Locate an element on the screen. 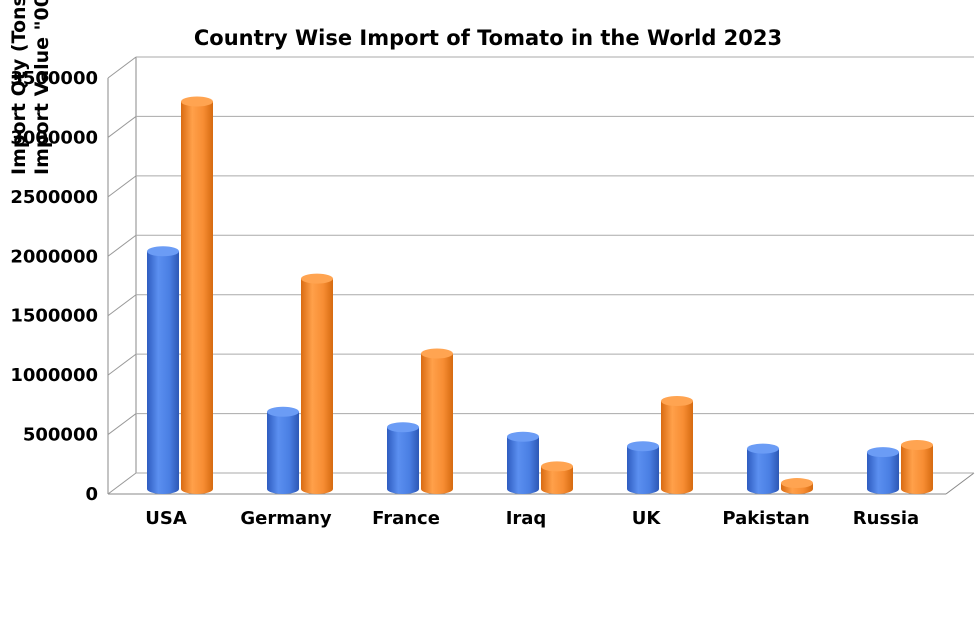 The height and width of the screenshot is (638, 977). y-axis-label-line-2: Import Value "000 $" is located at coordinates (42, 87).